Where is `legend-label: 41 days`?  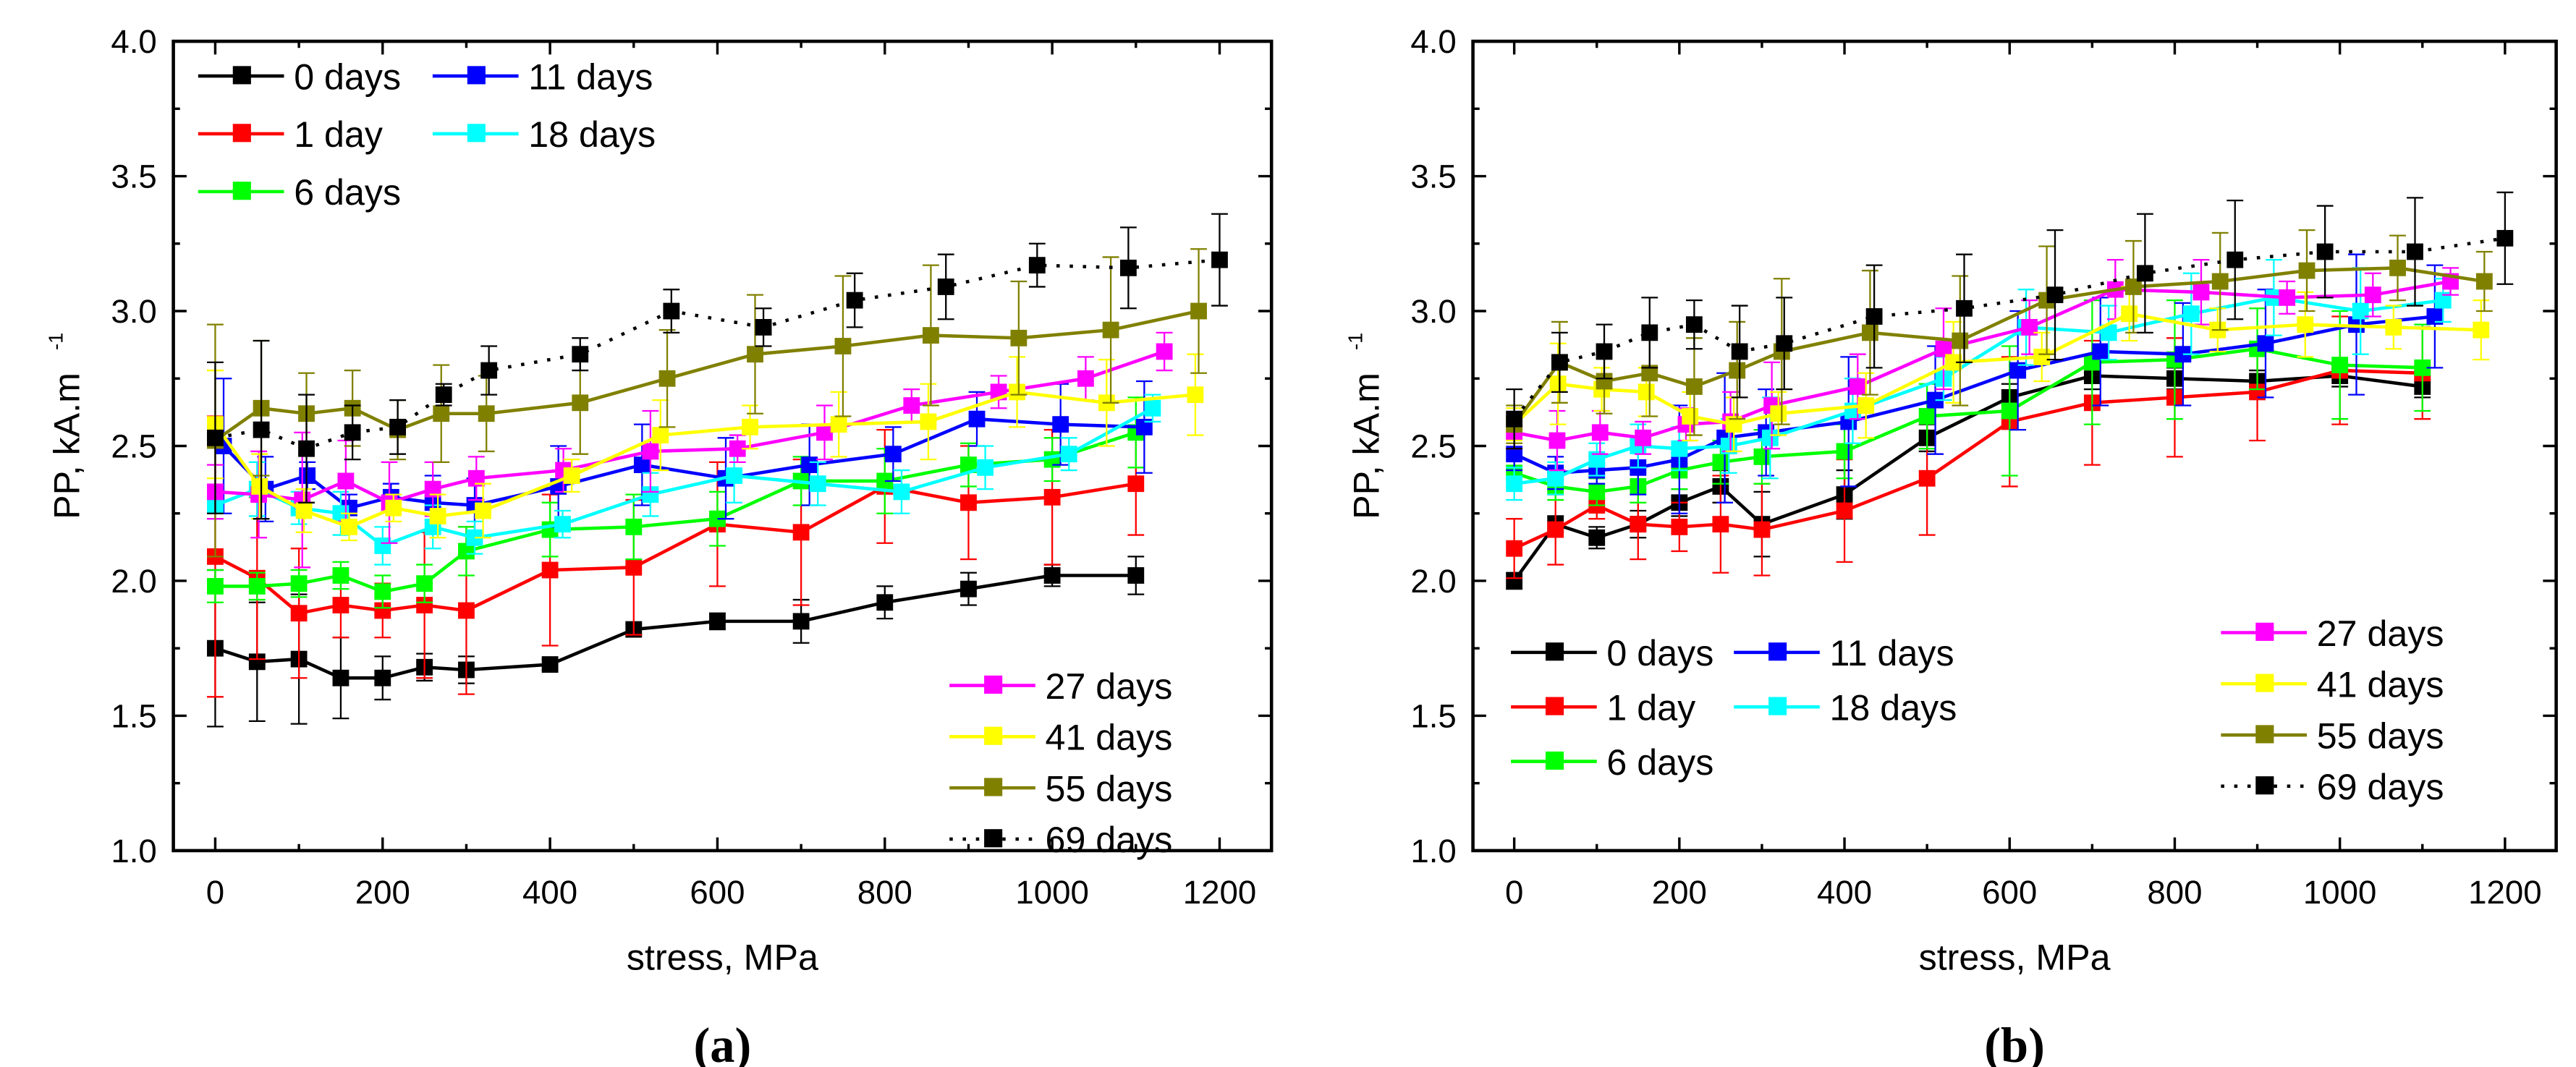 legend-label: 41 days is located at coordinates (2380, 685).